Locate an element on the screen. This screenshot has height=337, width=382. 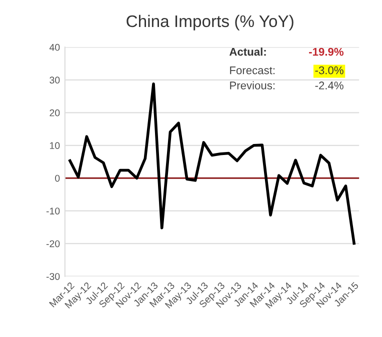
annotation: -3.0% is located at coordinates (329, 70).